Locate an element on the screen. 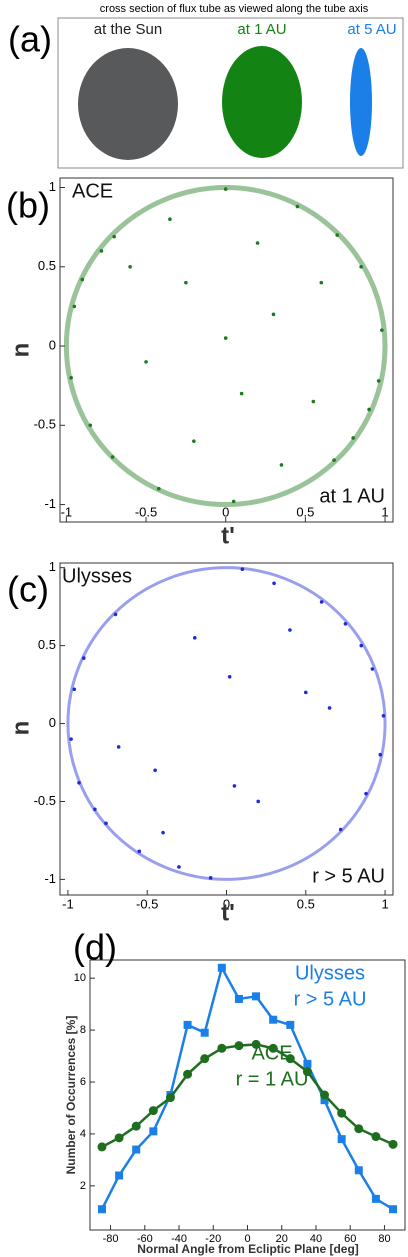  annotation: at 1 AU is located at coordinates (352, 496).